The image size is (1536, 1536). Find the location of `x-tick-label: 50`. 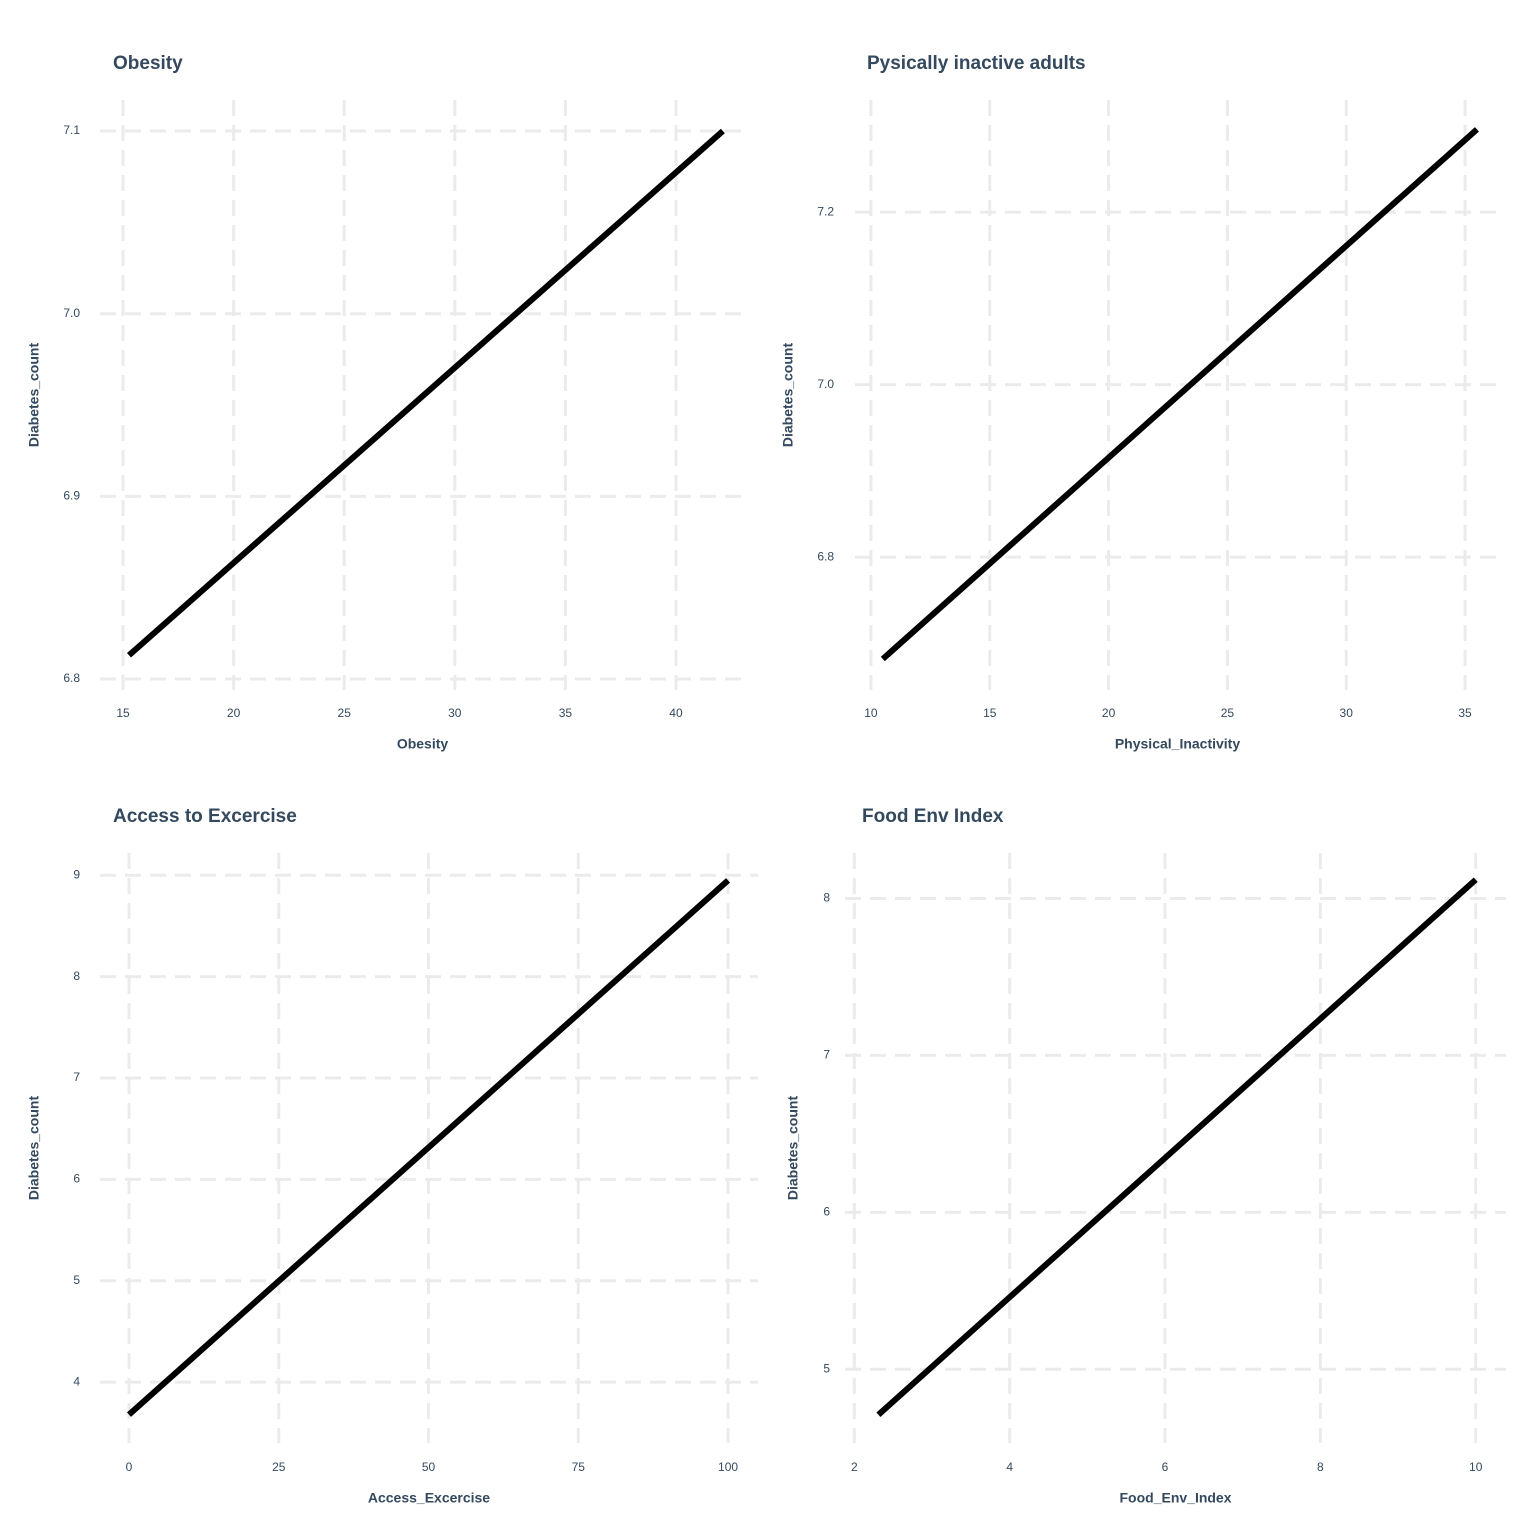

x-tick-label: 50 is located at coordinates (429, 1467).